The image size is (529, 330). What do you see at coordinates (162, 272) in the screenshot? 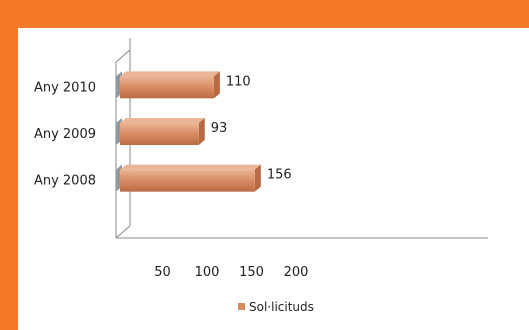
I see `x-tick-label: 50` at bounding box center [162, 272].